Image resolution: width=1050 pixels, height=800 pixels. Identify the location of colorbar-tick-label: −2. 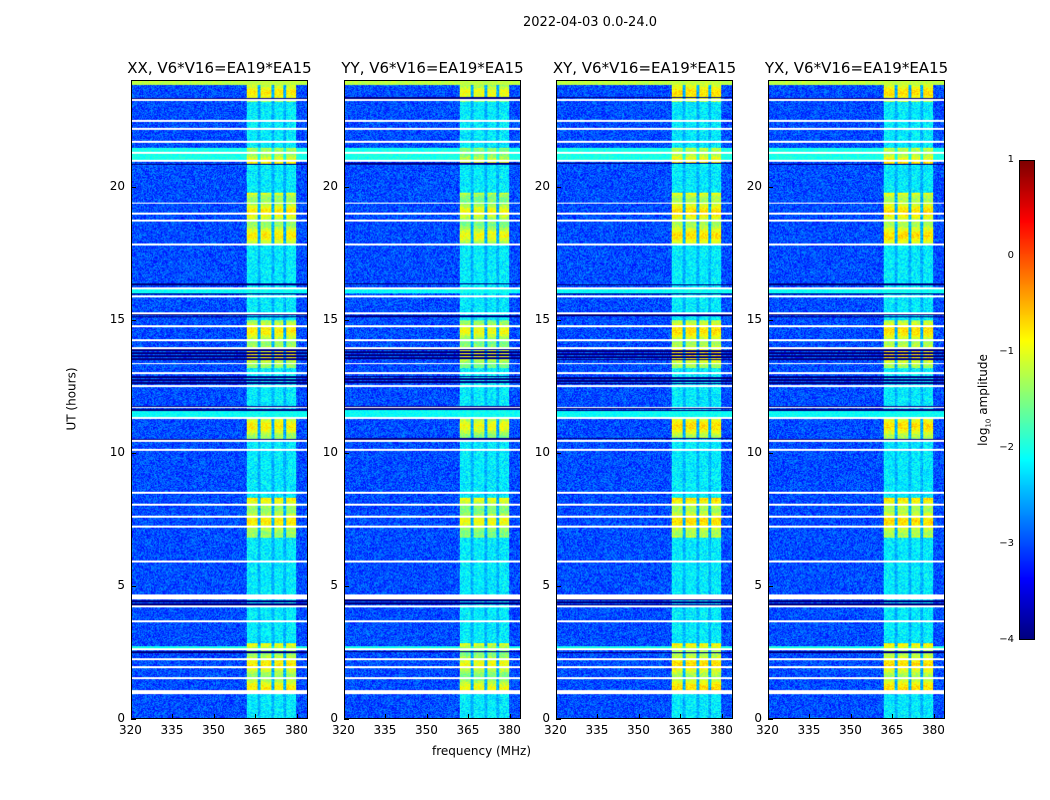
(1006, 447).